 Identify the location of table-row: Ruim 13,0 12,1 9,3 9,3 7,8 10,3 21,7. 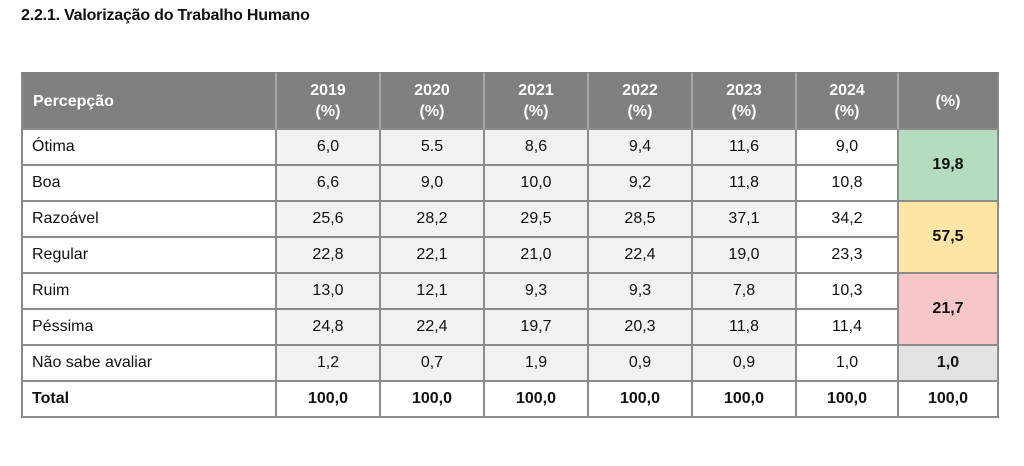
(510, 310).